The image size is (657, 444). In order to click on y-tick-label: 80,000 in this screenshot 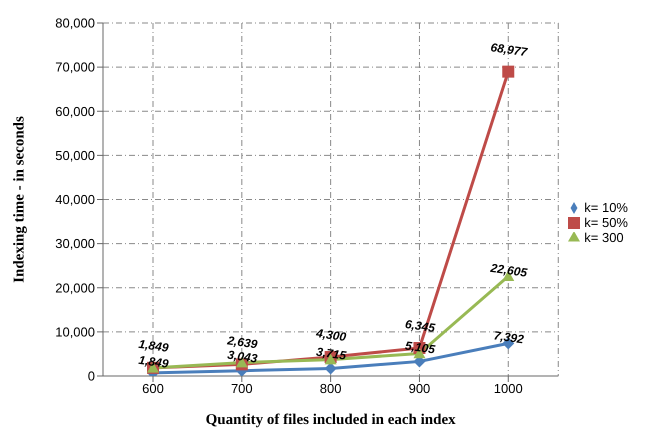, I will do `click(75, 23)`.